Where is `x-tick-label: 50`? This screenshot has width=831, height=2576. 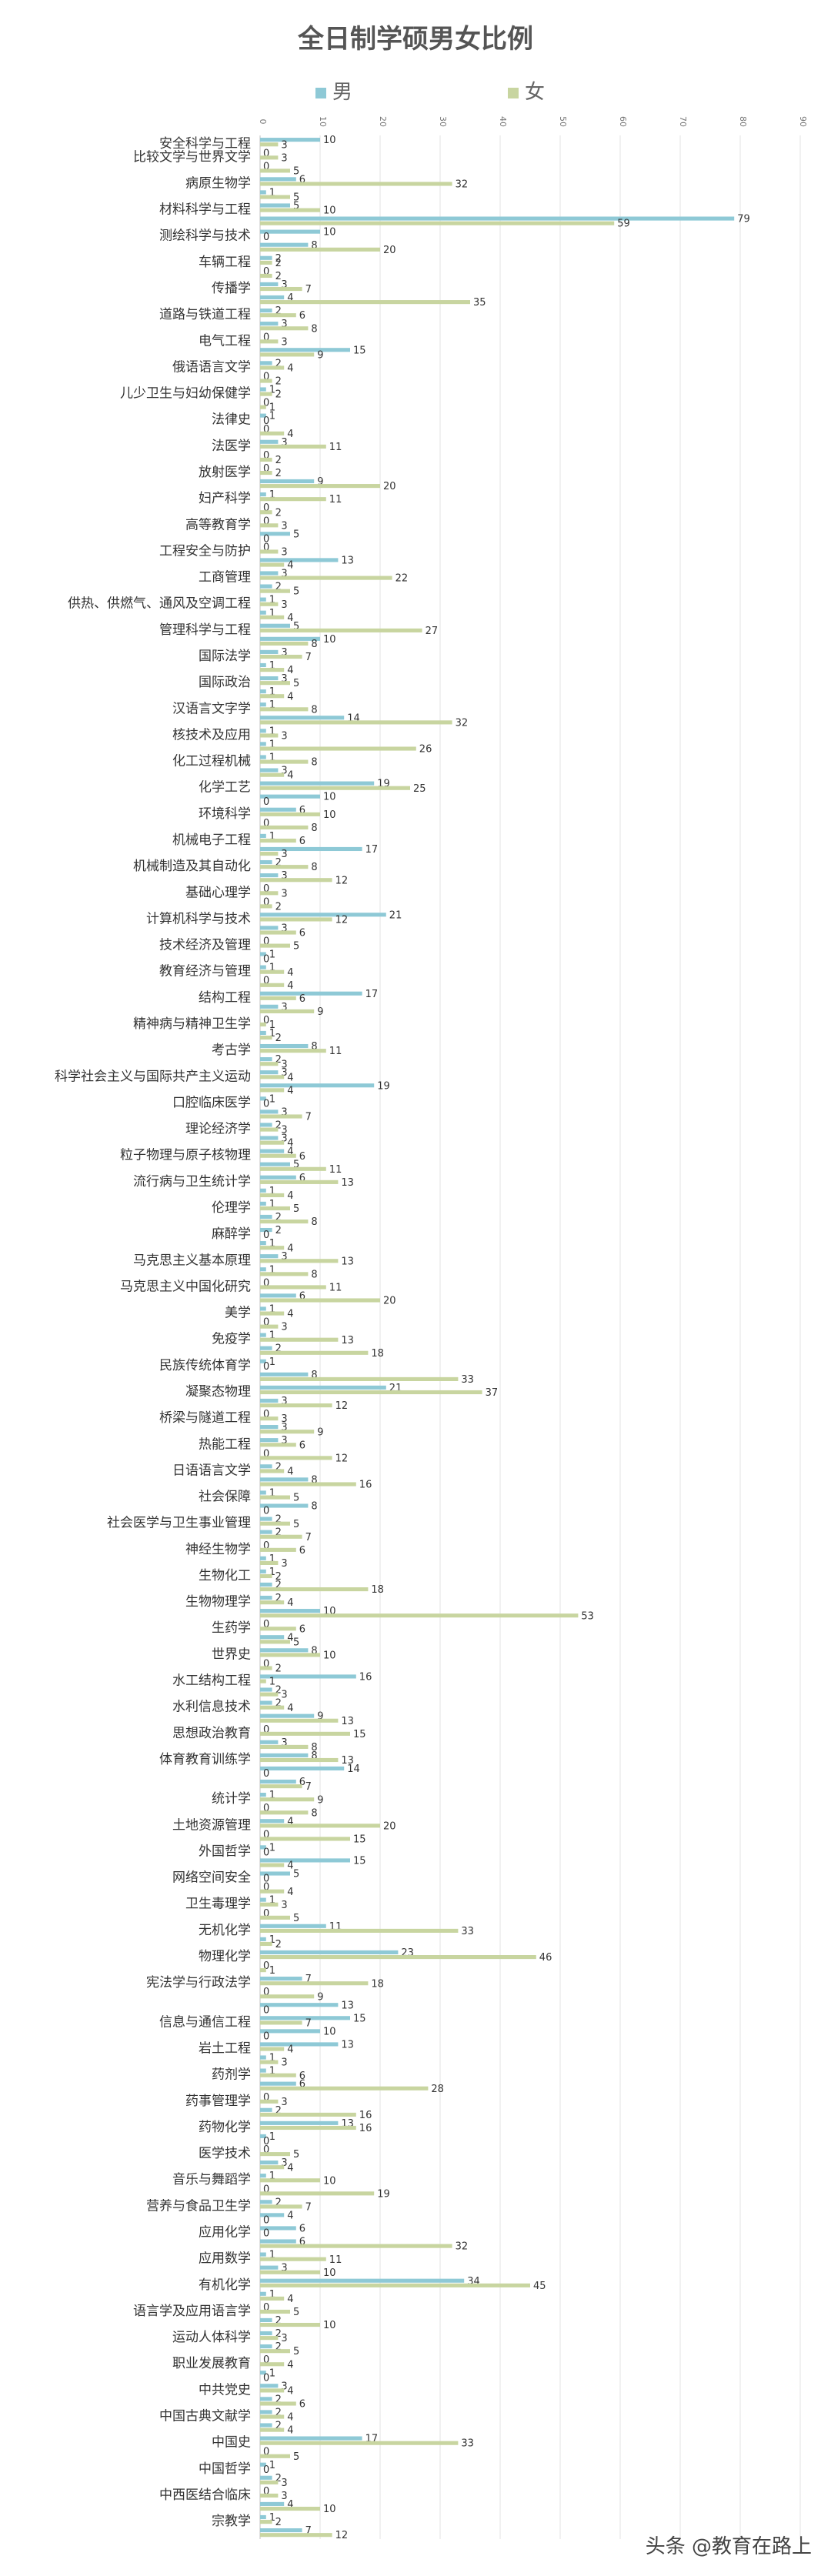 x-tick-label: 50 is located at coordinates (563, 122).